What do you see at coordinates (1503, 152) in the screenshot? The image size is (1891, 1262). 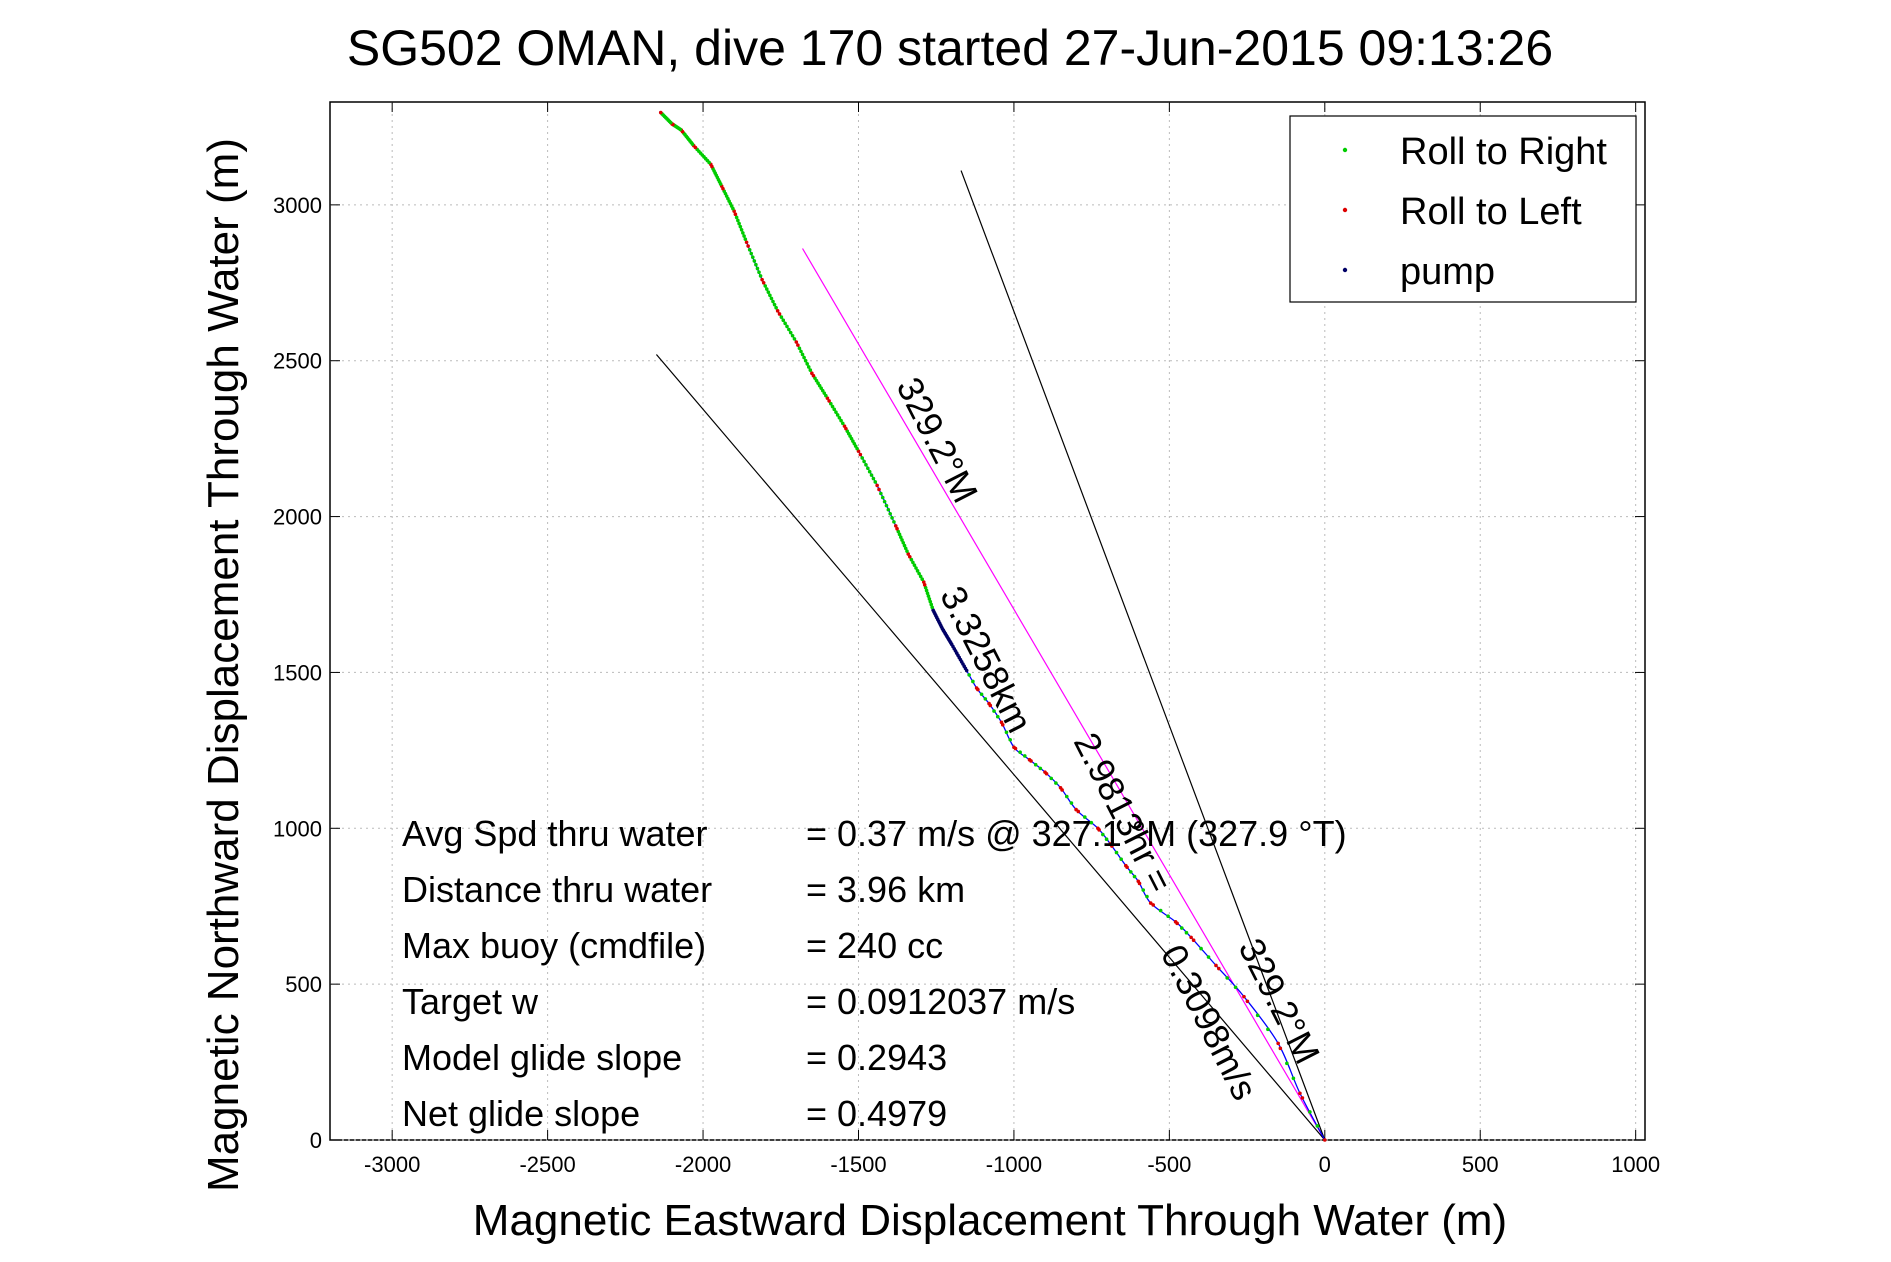 I see `legend-label: Roll to Right` at bounding box center [1503, 152].